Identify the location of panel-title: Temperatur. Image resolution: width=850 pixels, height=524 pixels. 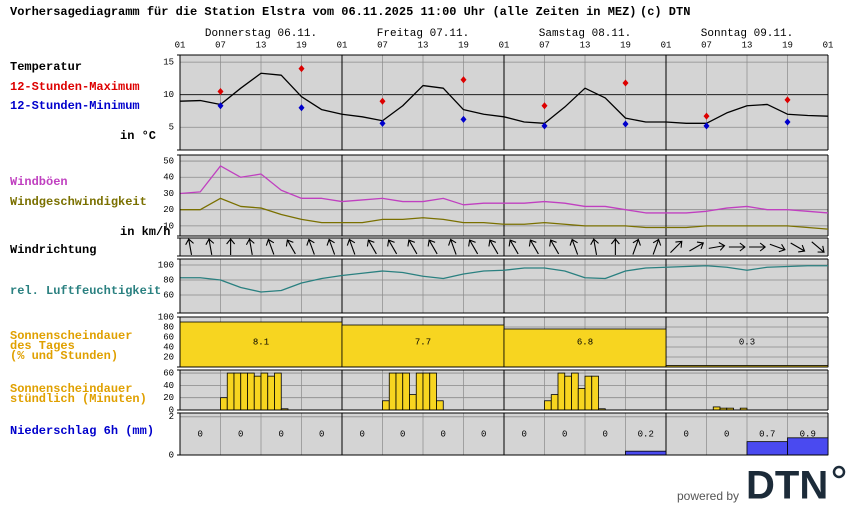
(46, 67).